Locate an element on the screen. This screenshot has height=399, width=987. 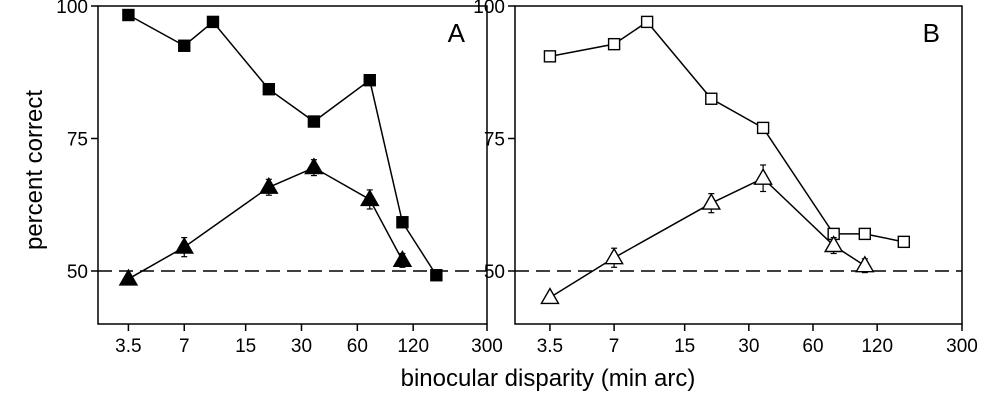
panel-a-x-tick-label: 7 is located at coordinates (184, 346).